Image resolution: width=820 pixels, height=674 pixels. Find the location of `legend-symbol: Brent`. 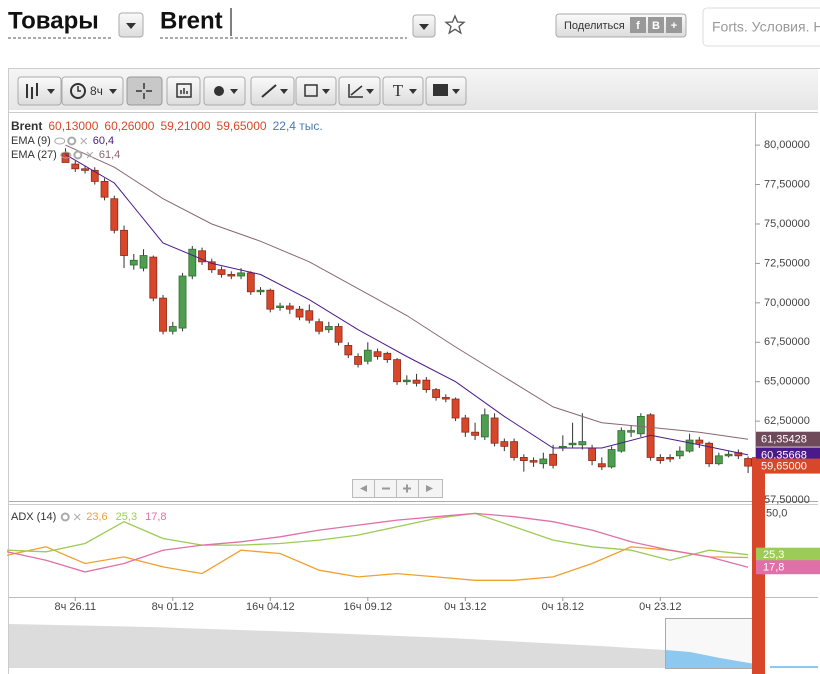

legend-symbol: Brent is located at coordinates (26, 126).